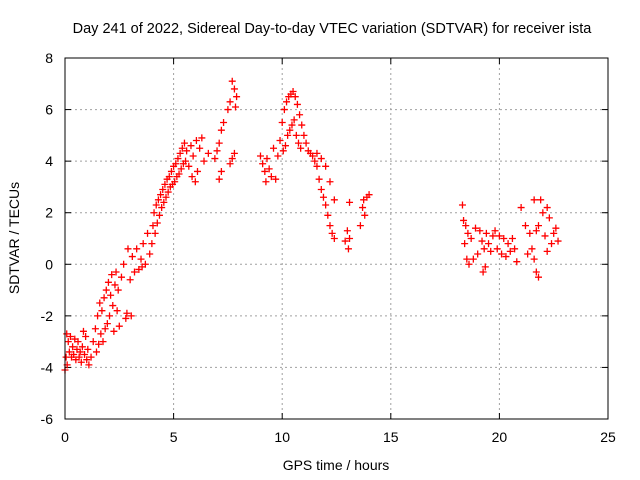 This screenshot has height=480, width=640. I want to click on x-tick-label: 0, so click(65, 437).